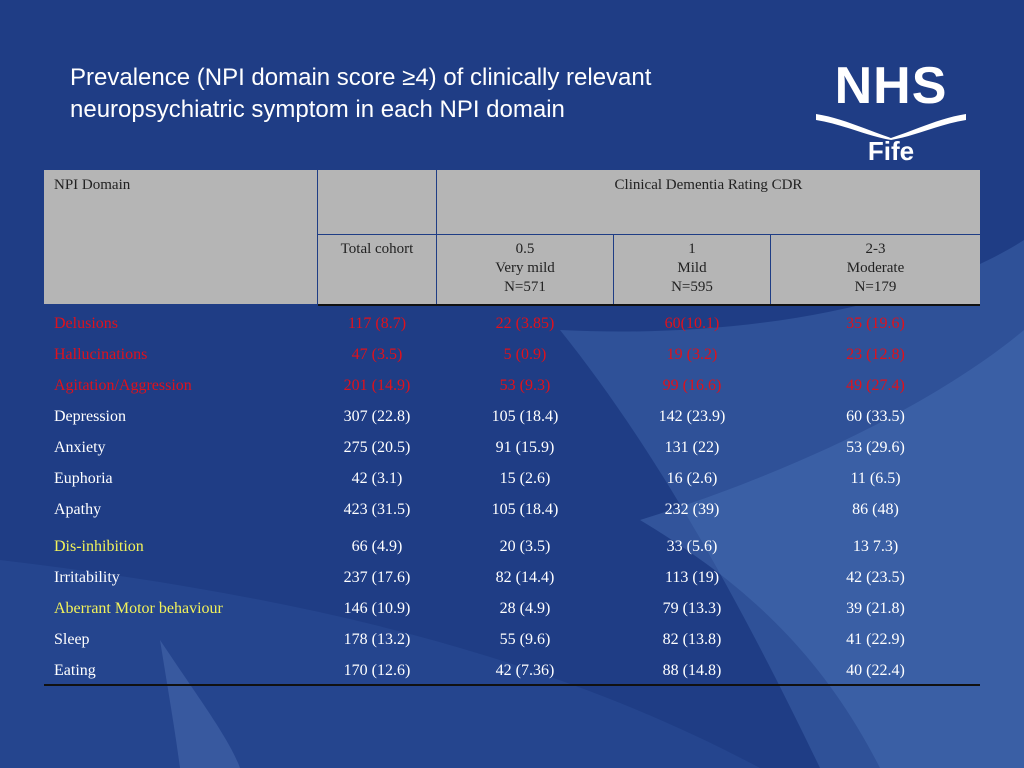 The height and width of the screenshot is (768, 1024). What do you see at coordinates (123, 385) in the screenshot?
I see `row-domain-name: Agitation/Aggression` at bounding box center [123, 385].